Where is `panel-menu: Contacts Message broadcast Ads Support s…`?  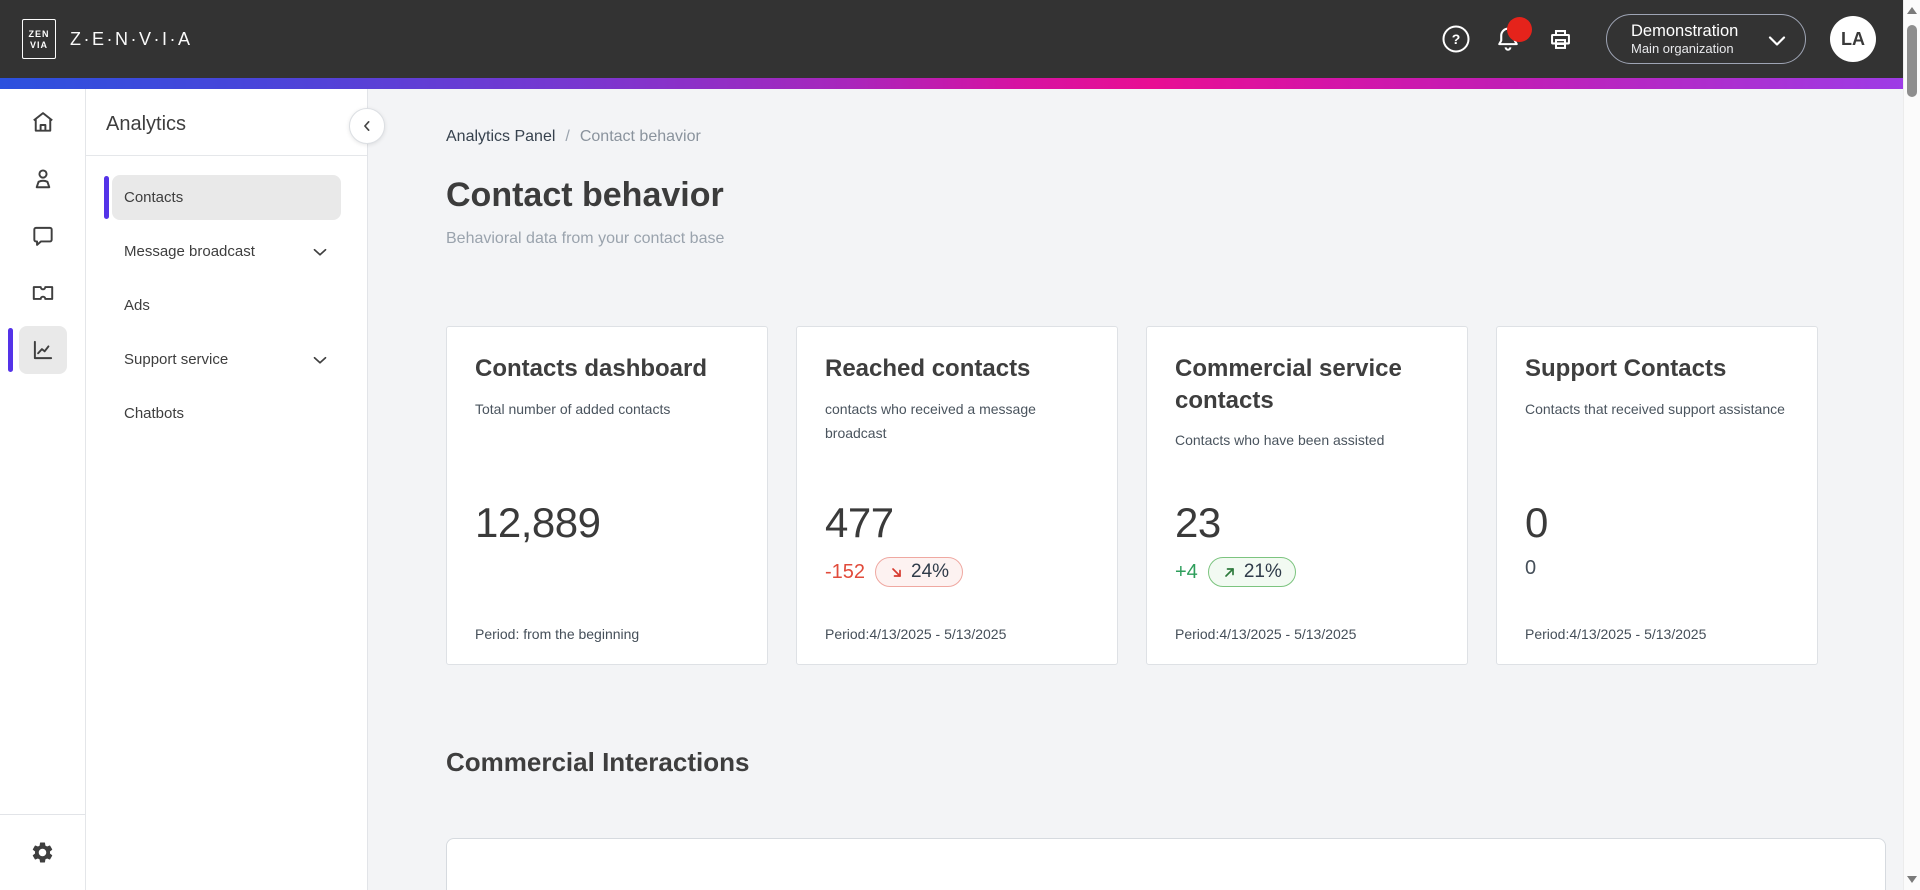 panel-menu: Contacts Message broadcast Ads Support s… is located at coordinates (226, 310).